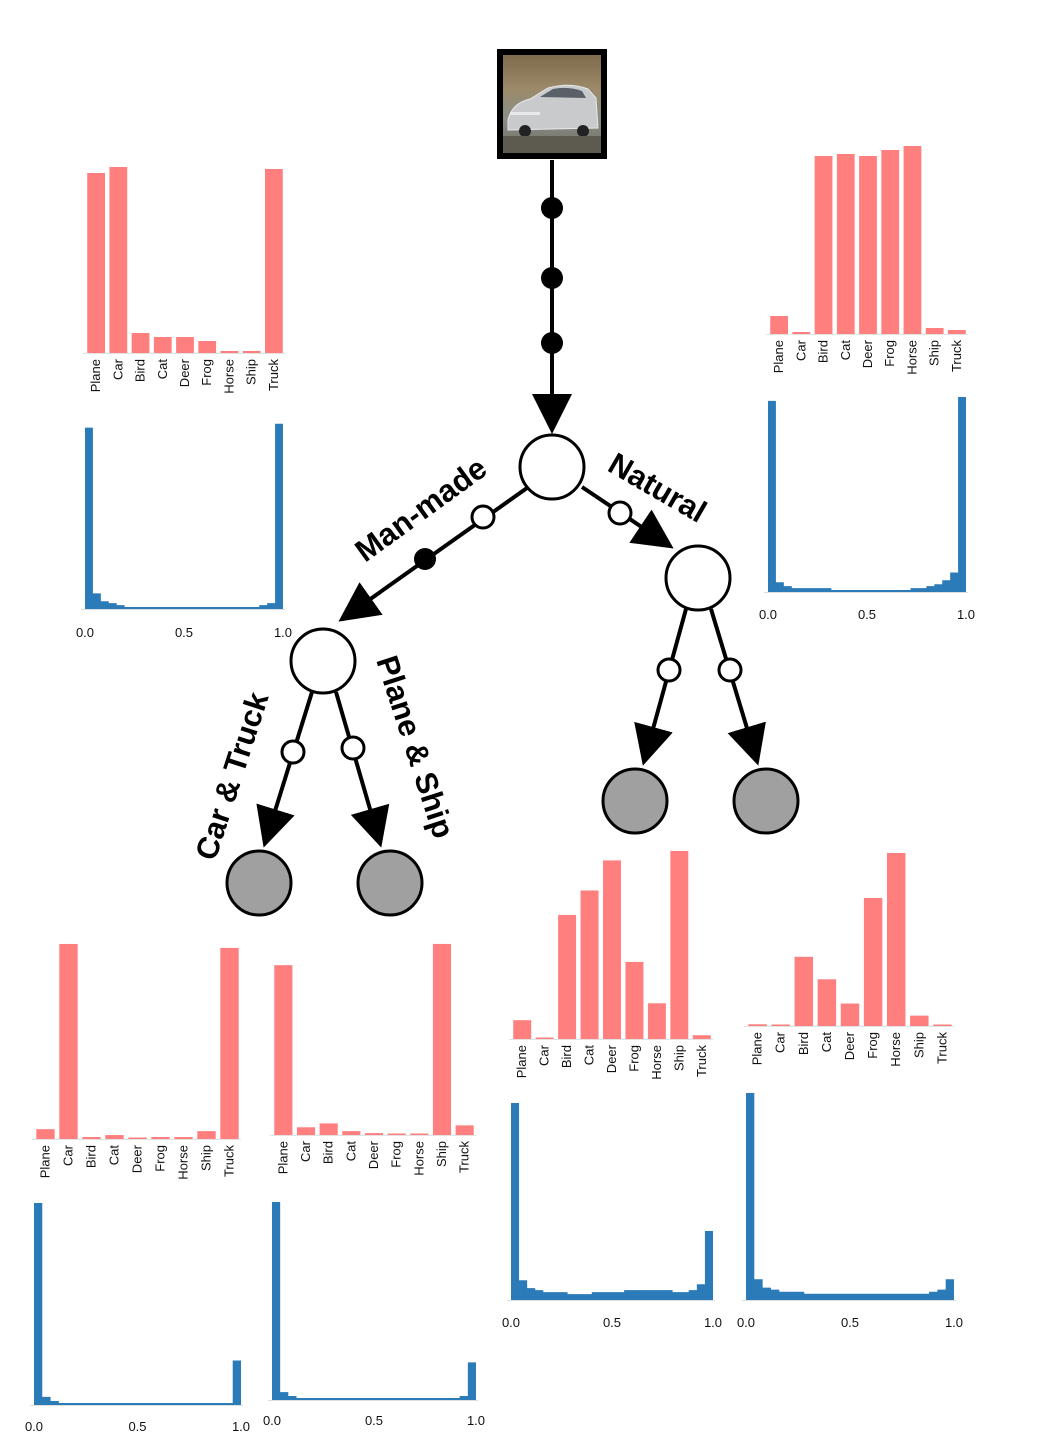 The image size is (1040, 1450). Describe the element at coordinates (362, 769) in the screenshot. I see `edge-plane-ship` at that location.